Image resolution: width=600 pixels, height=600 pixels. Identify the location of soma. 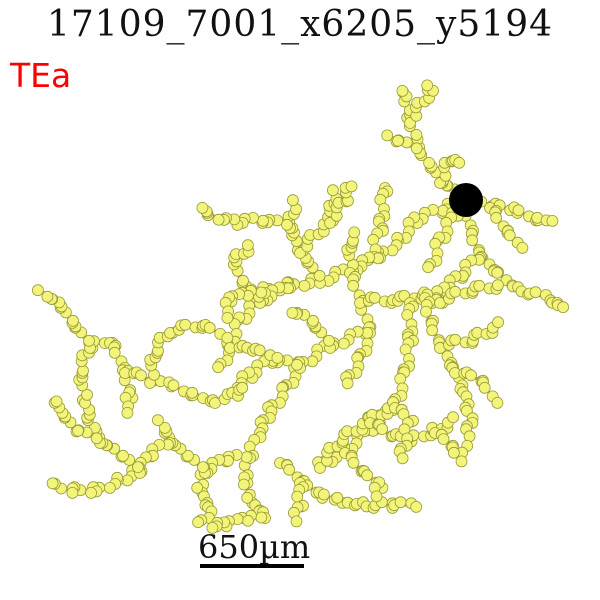
(466, 200).